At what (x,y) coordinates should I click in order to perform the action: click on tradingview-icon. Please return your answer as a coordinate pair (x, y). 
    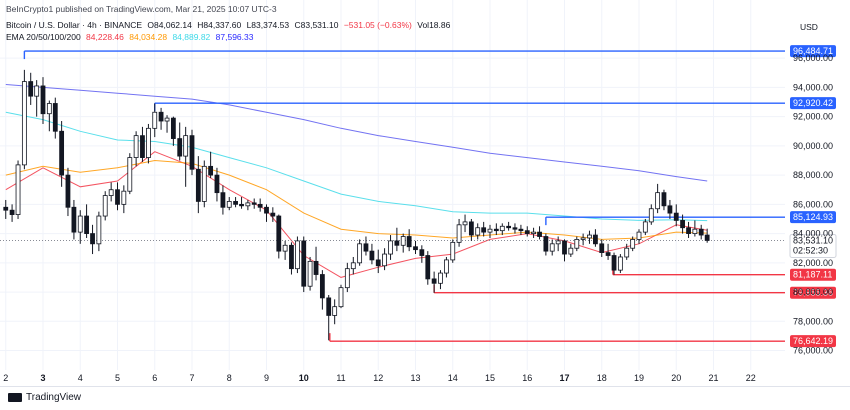
    Looking at the image, I should click on (15, 397).